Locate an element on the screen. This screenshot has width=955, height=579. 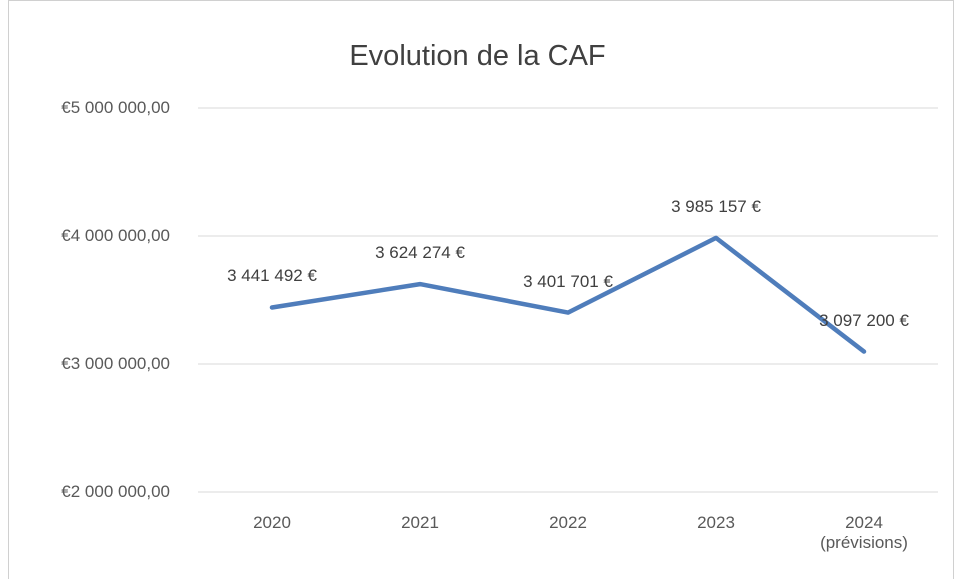
data-label: 3 985 157 € is located at coordinates (716, 206).